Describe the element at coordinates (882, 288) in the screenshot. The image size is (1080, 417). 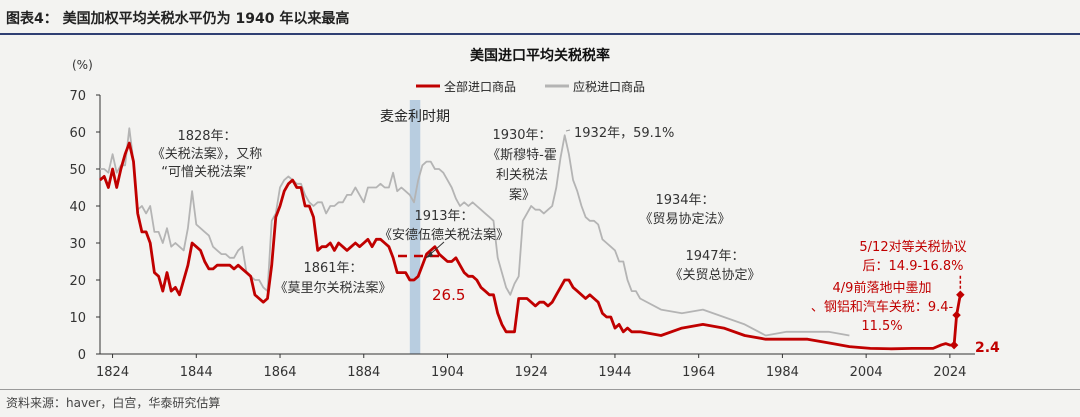
I see `annotation-text: 4/9前落地中墨加` at that location.